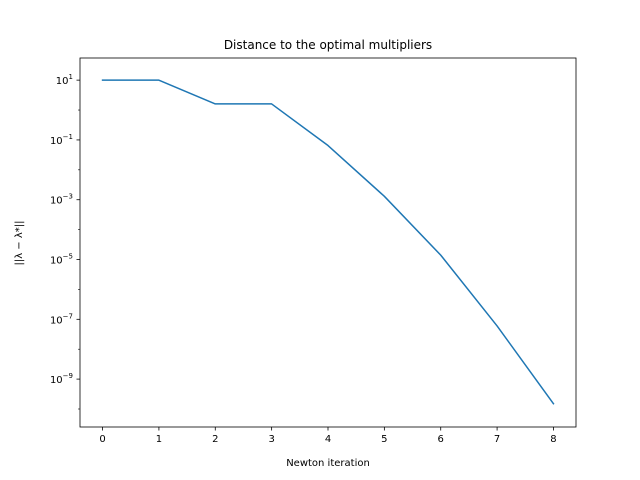 The image size is (640, 480). Describe the element at coordinates (328, 439) in the screenshot. I see `x-tick-label: 4` at that location.